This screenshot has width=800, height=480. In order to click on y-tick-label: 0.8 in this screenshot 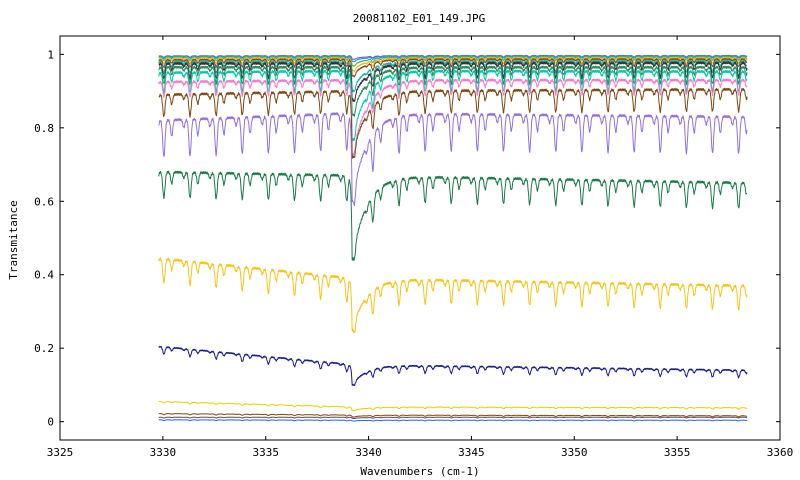, I will do `click(44, 128)`.